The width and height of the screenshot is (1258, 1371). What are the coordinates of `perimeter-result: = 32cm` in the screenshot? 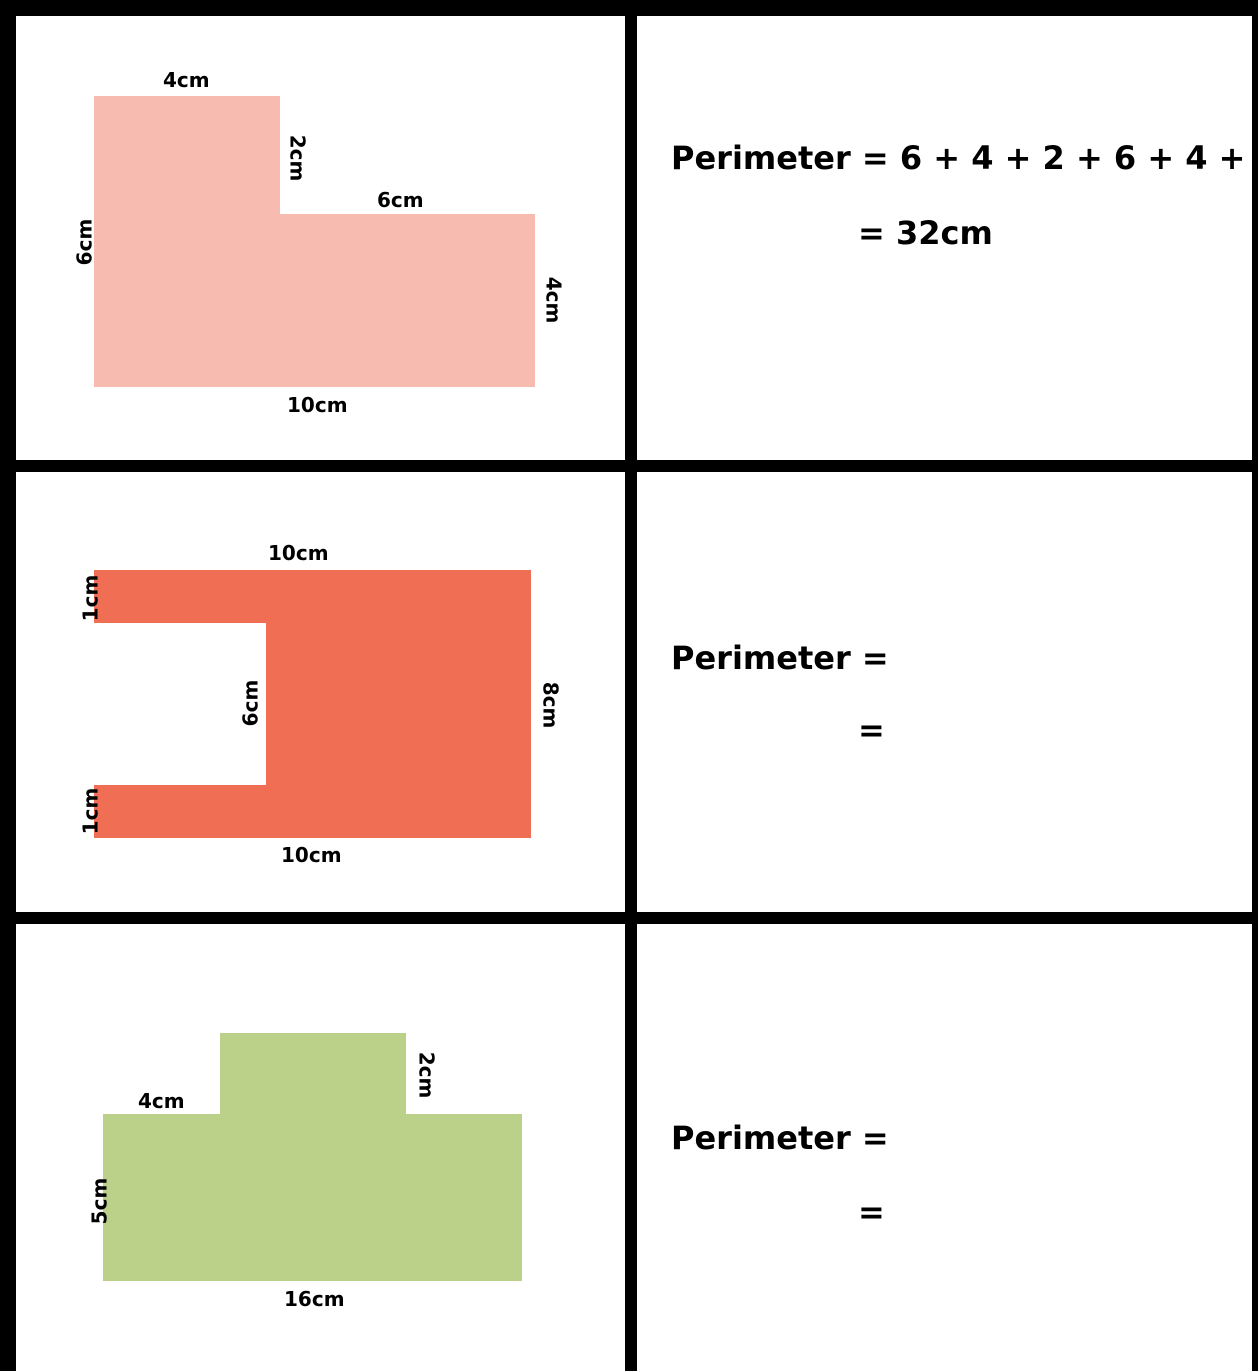 It's located at (925, 233).